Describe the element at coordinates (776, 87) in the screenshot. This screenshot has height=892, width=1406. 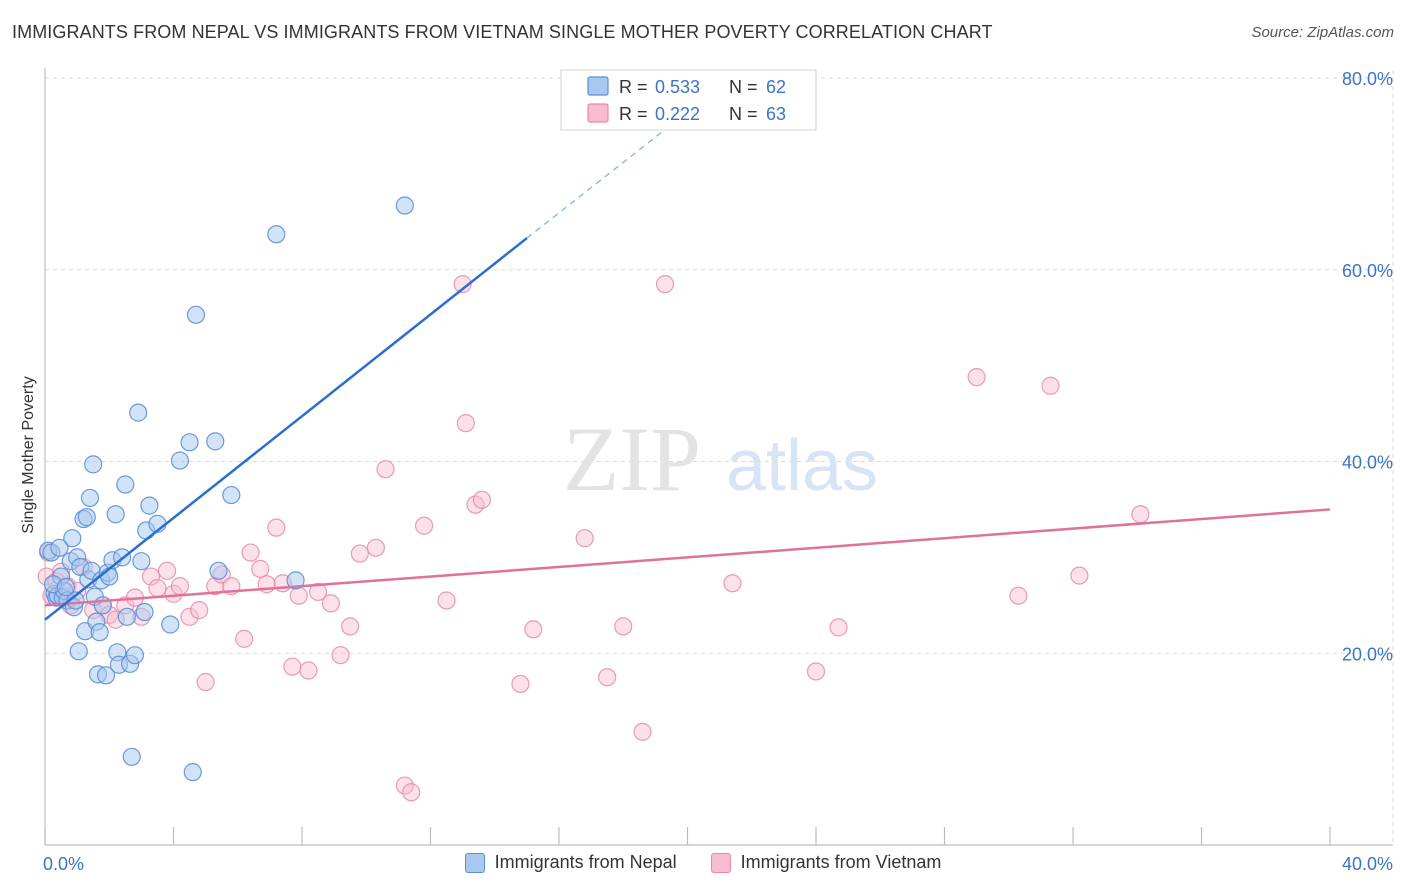
I see `legend-n-value-nepal: 62` at that location.